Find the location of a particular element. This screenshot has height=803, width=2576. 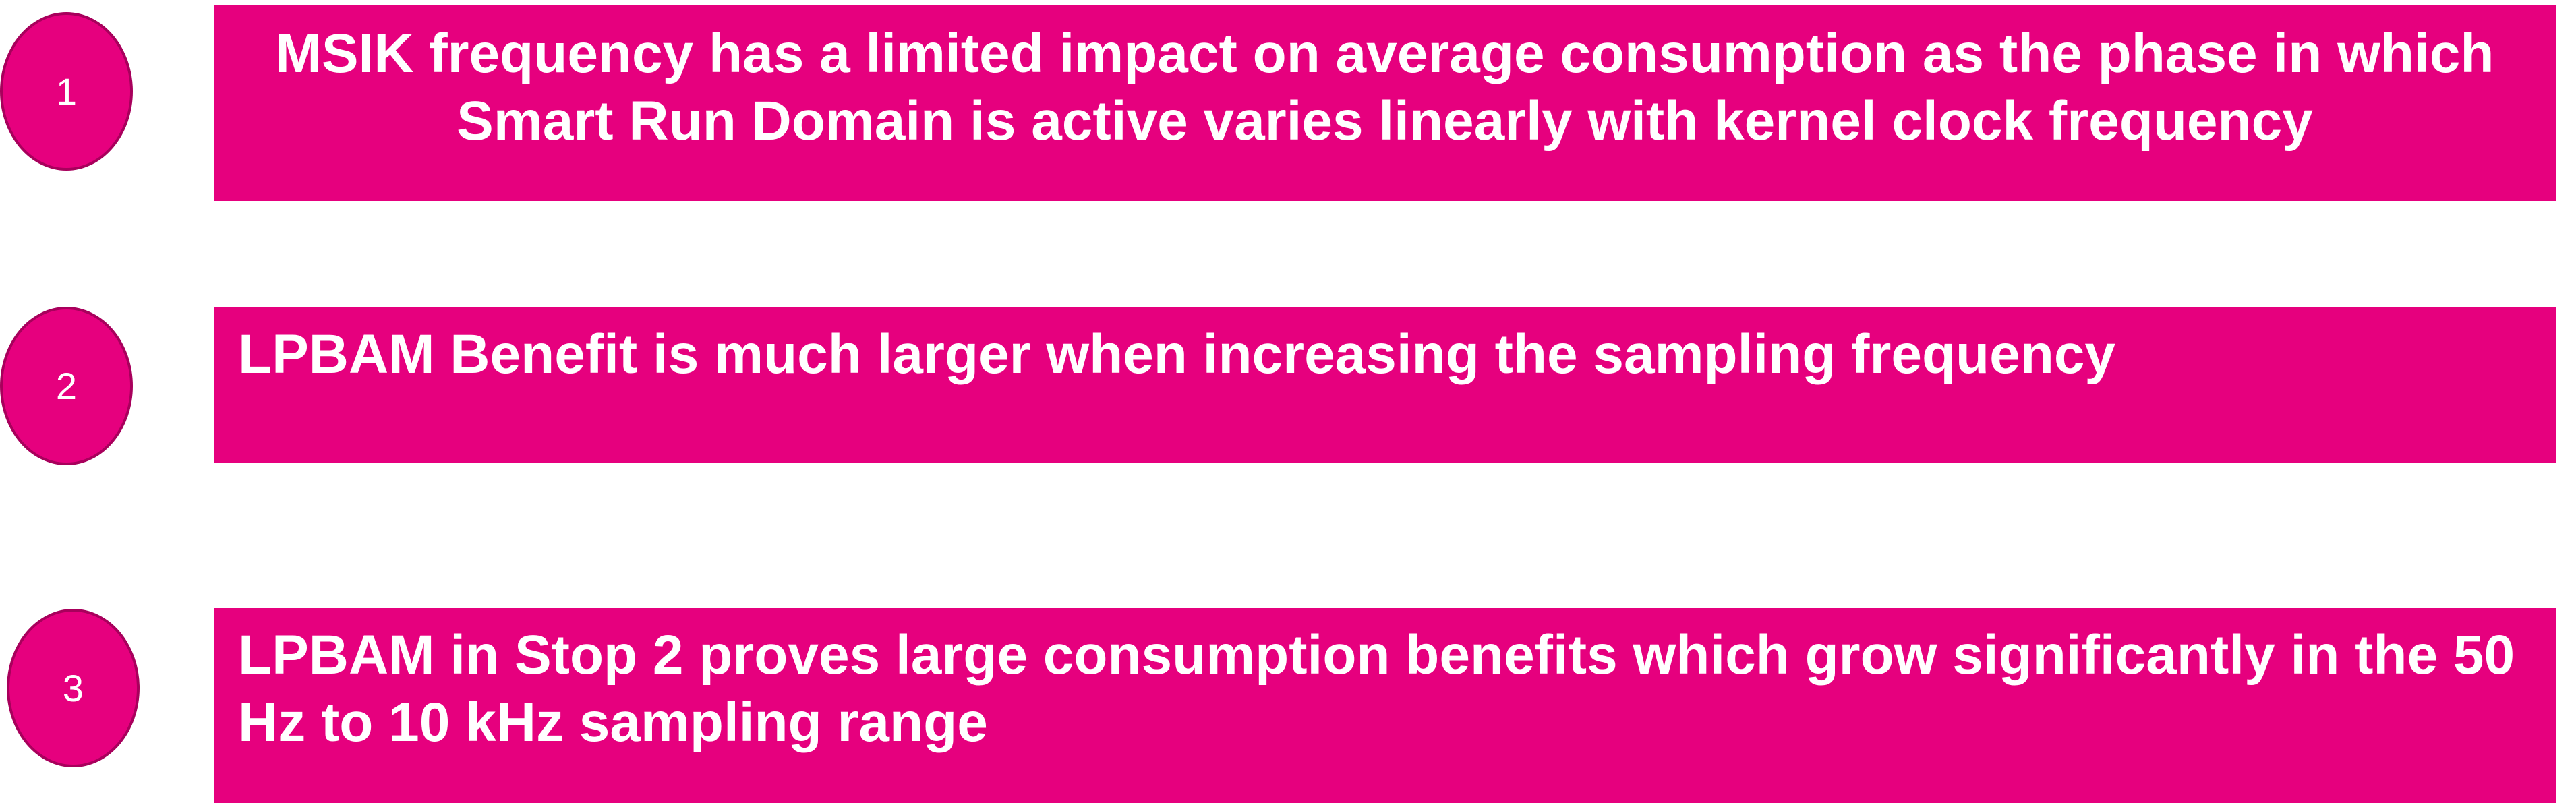

point-3-number: 3 is located at coordinates (73, 687).